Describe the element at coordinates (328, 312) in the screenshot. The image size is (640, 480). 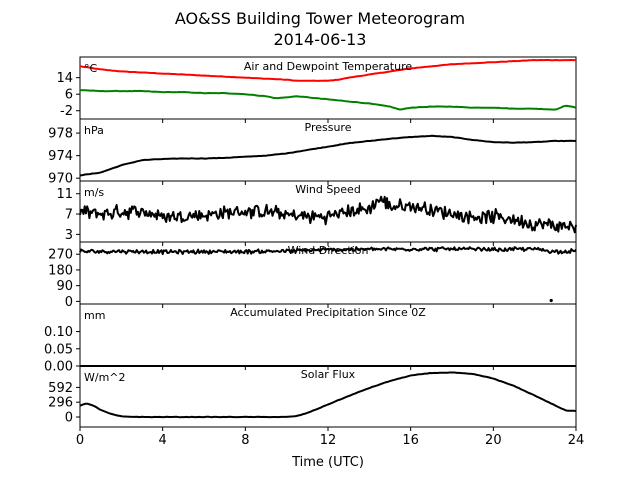
I see `panel-title: Accumulated Precipitation Since 0Z` at that location.